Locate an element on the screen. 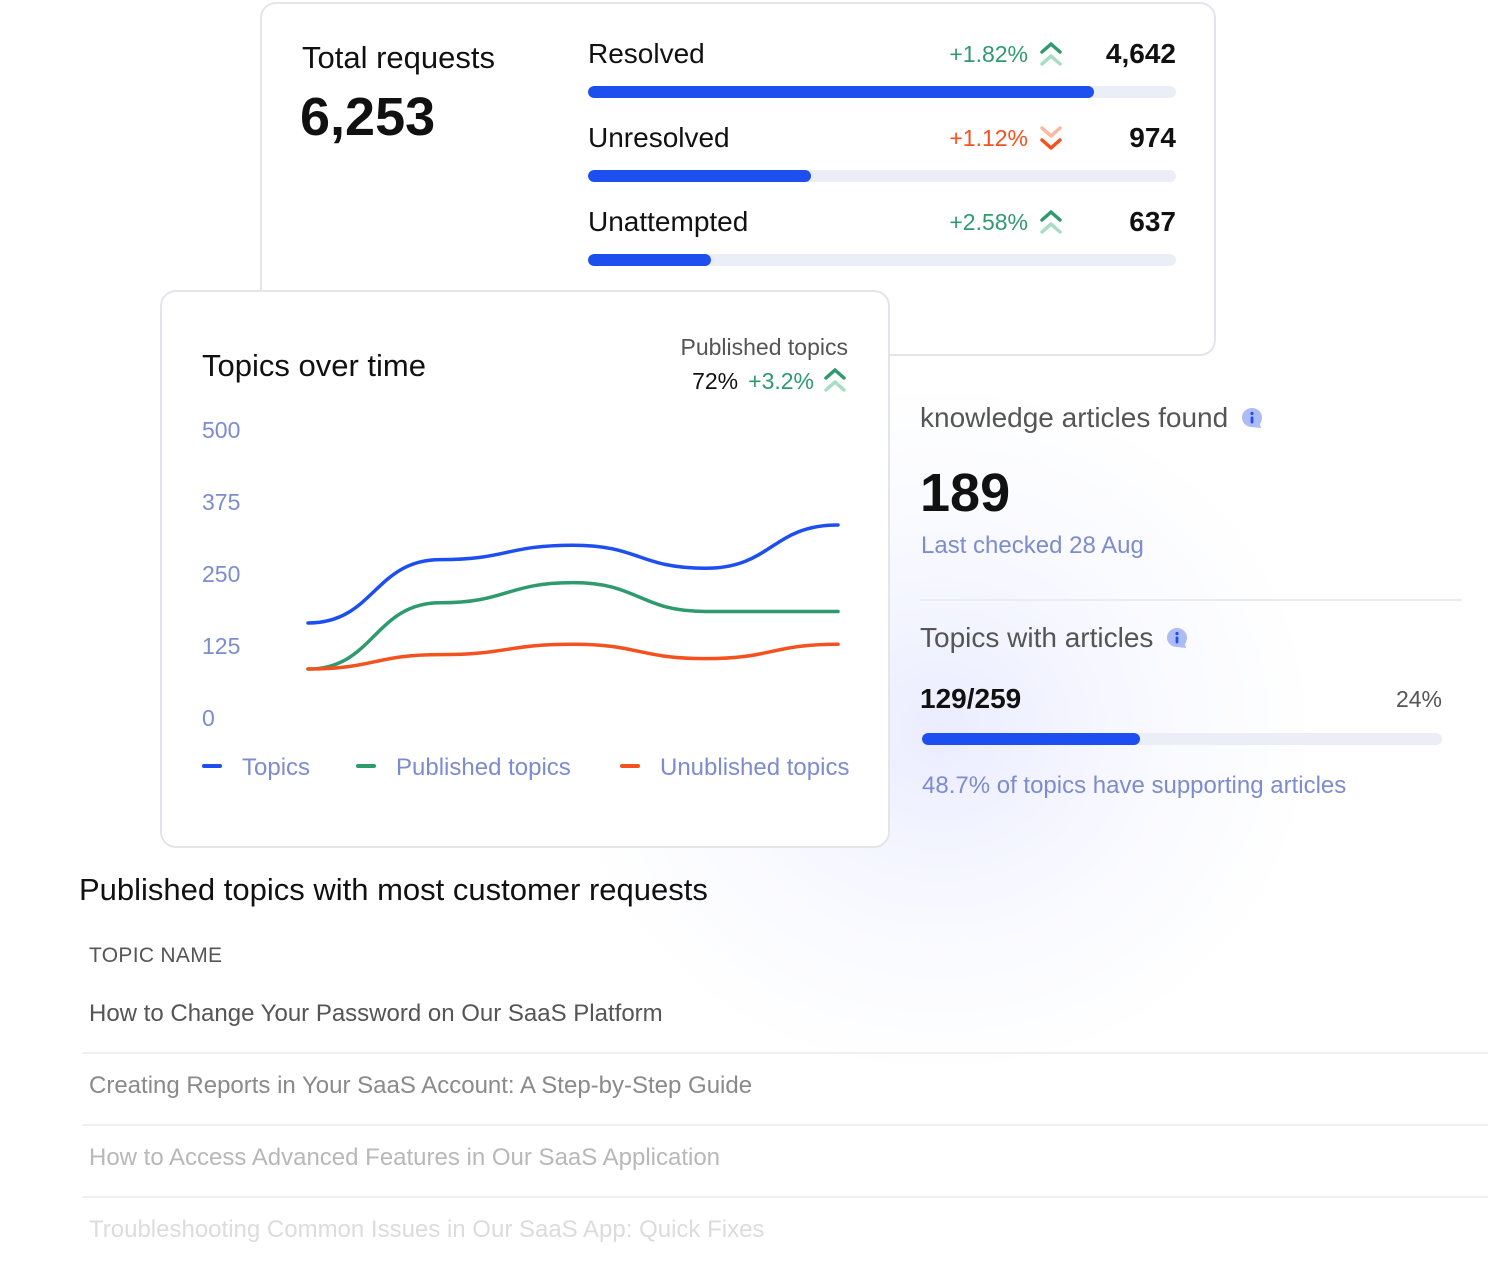 This screenshot has width=1488, height=1268. last-checked-text: Last checked 28 Aug is located at coordinates (1032, 545).